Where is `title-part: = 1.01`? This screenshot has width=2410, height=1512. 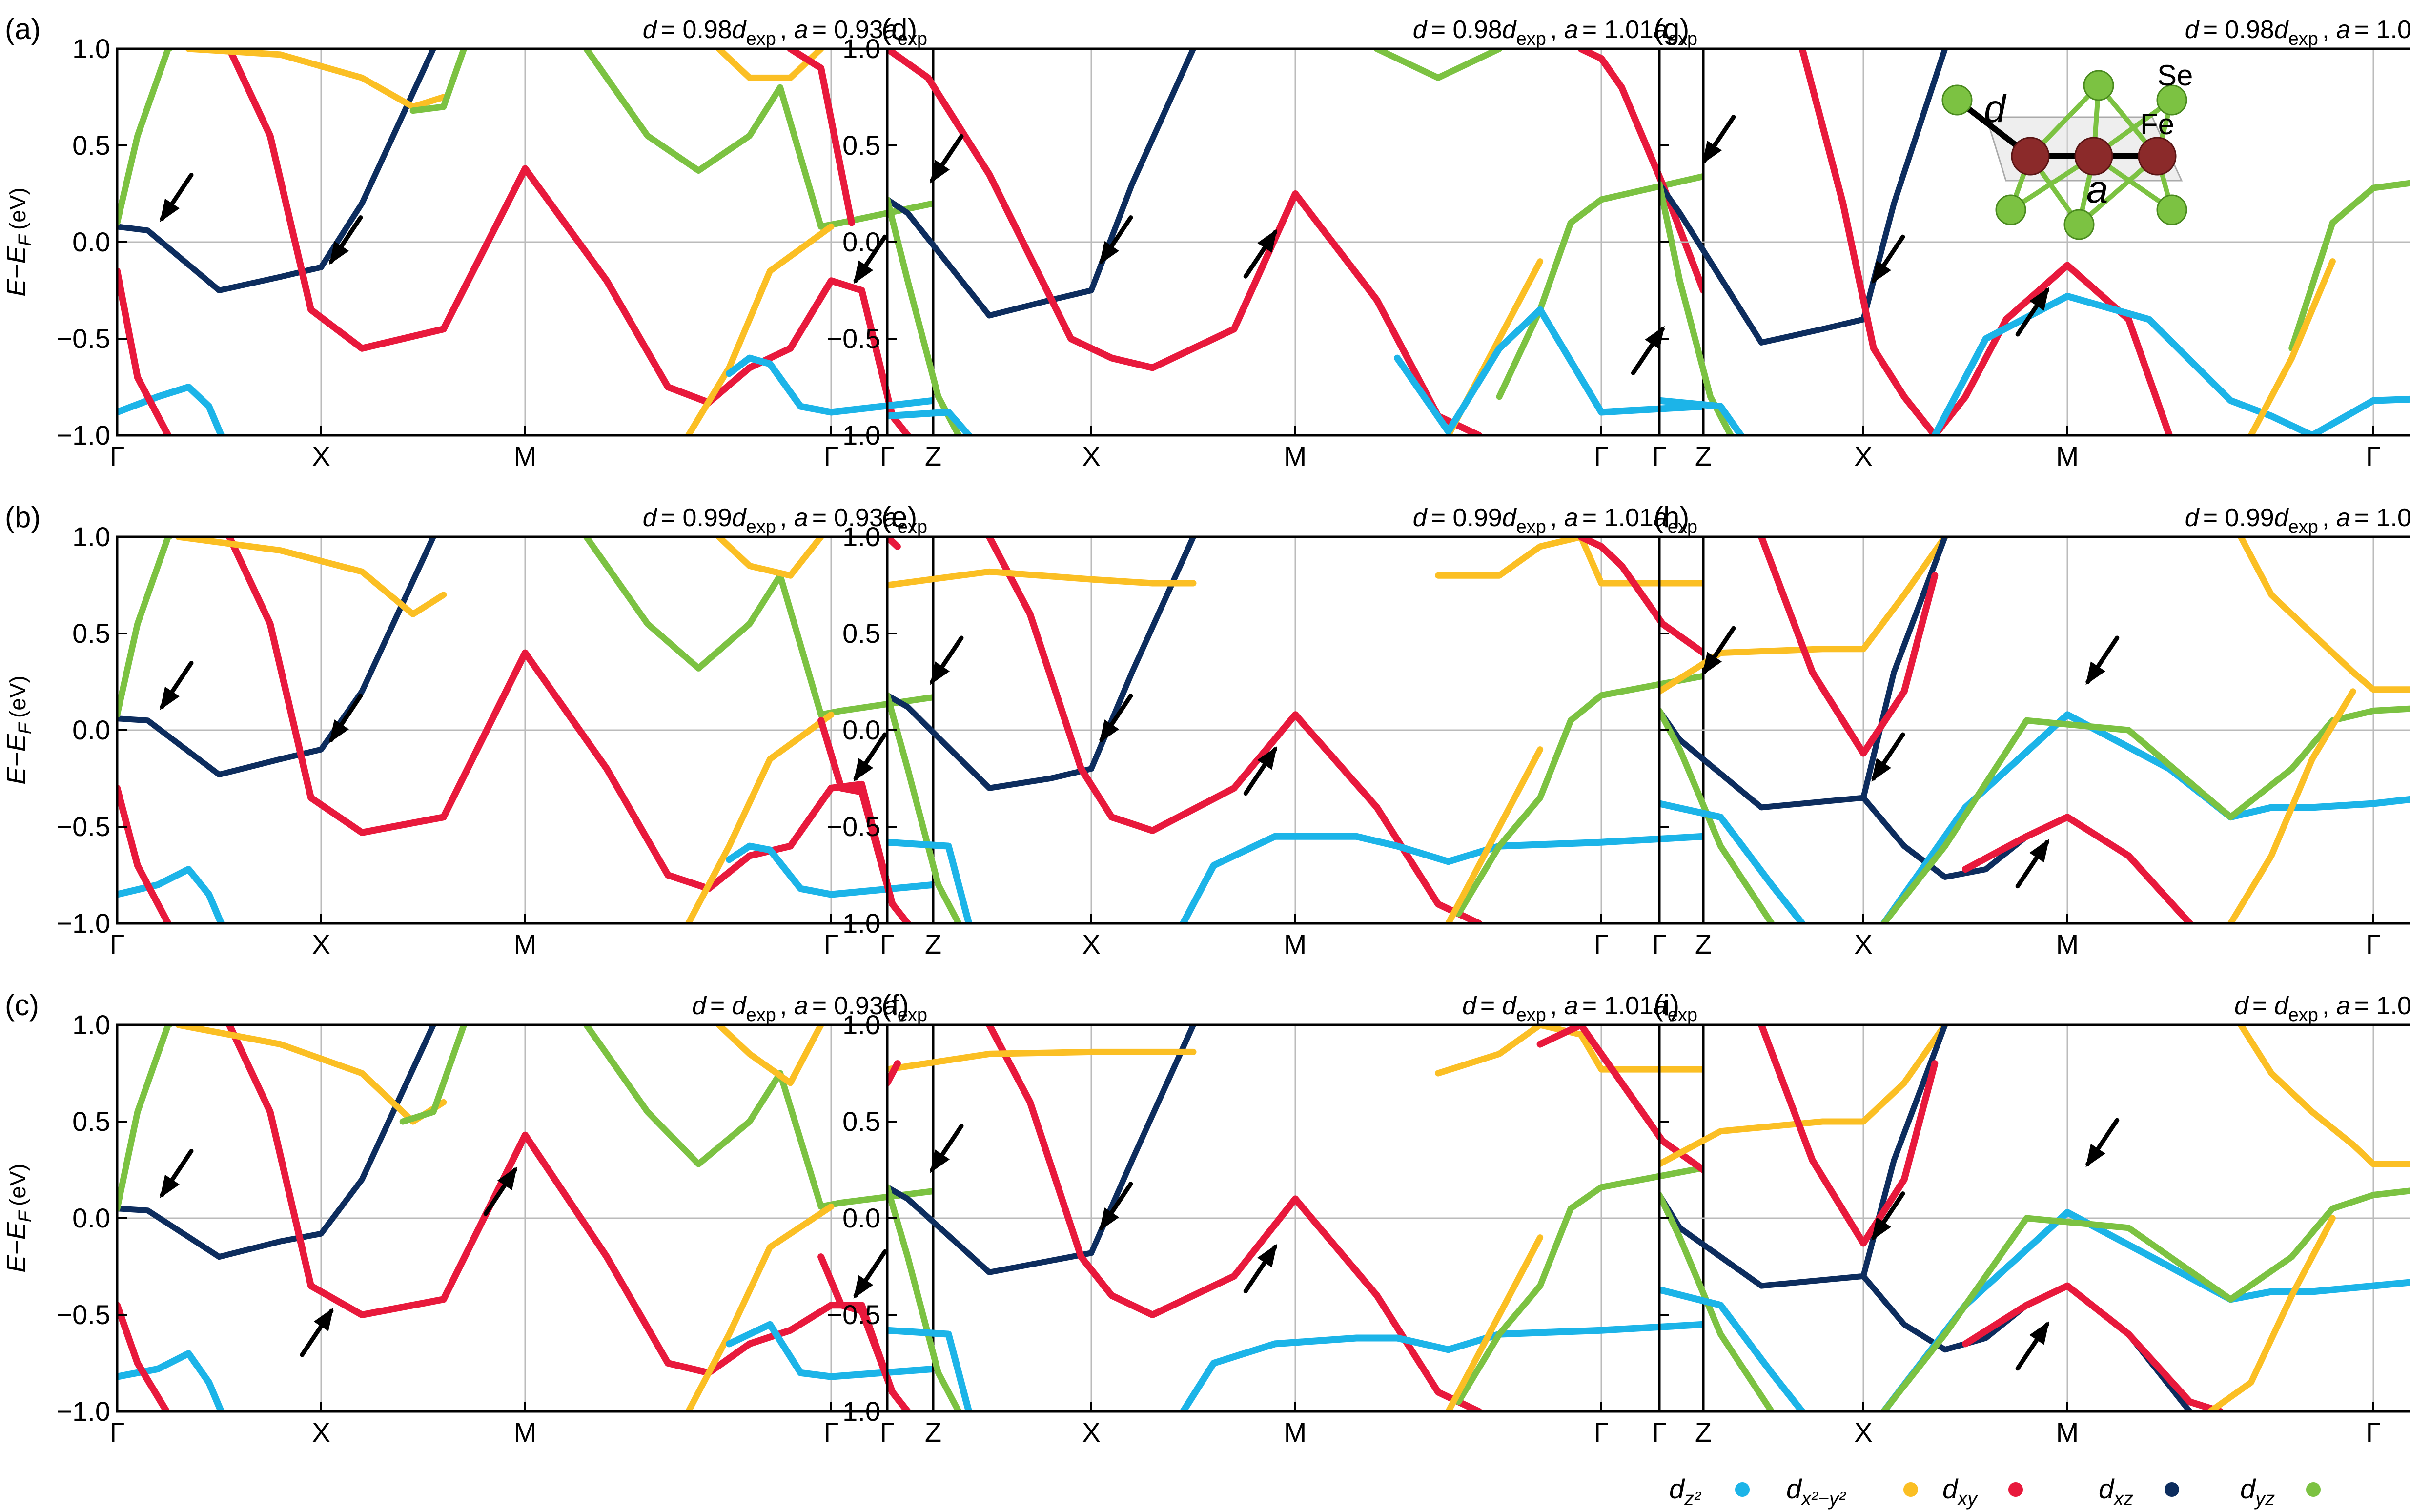
title-part: = 1.01 is located at coordinates (1618, 518).